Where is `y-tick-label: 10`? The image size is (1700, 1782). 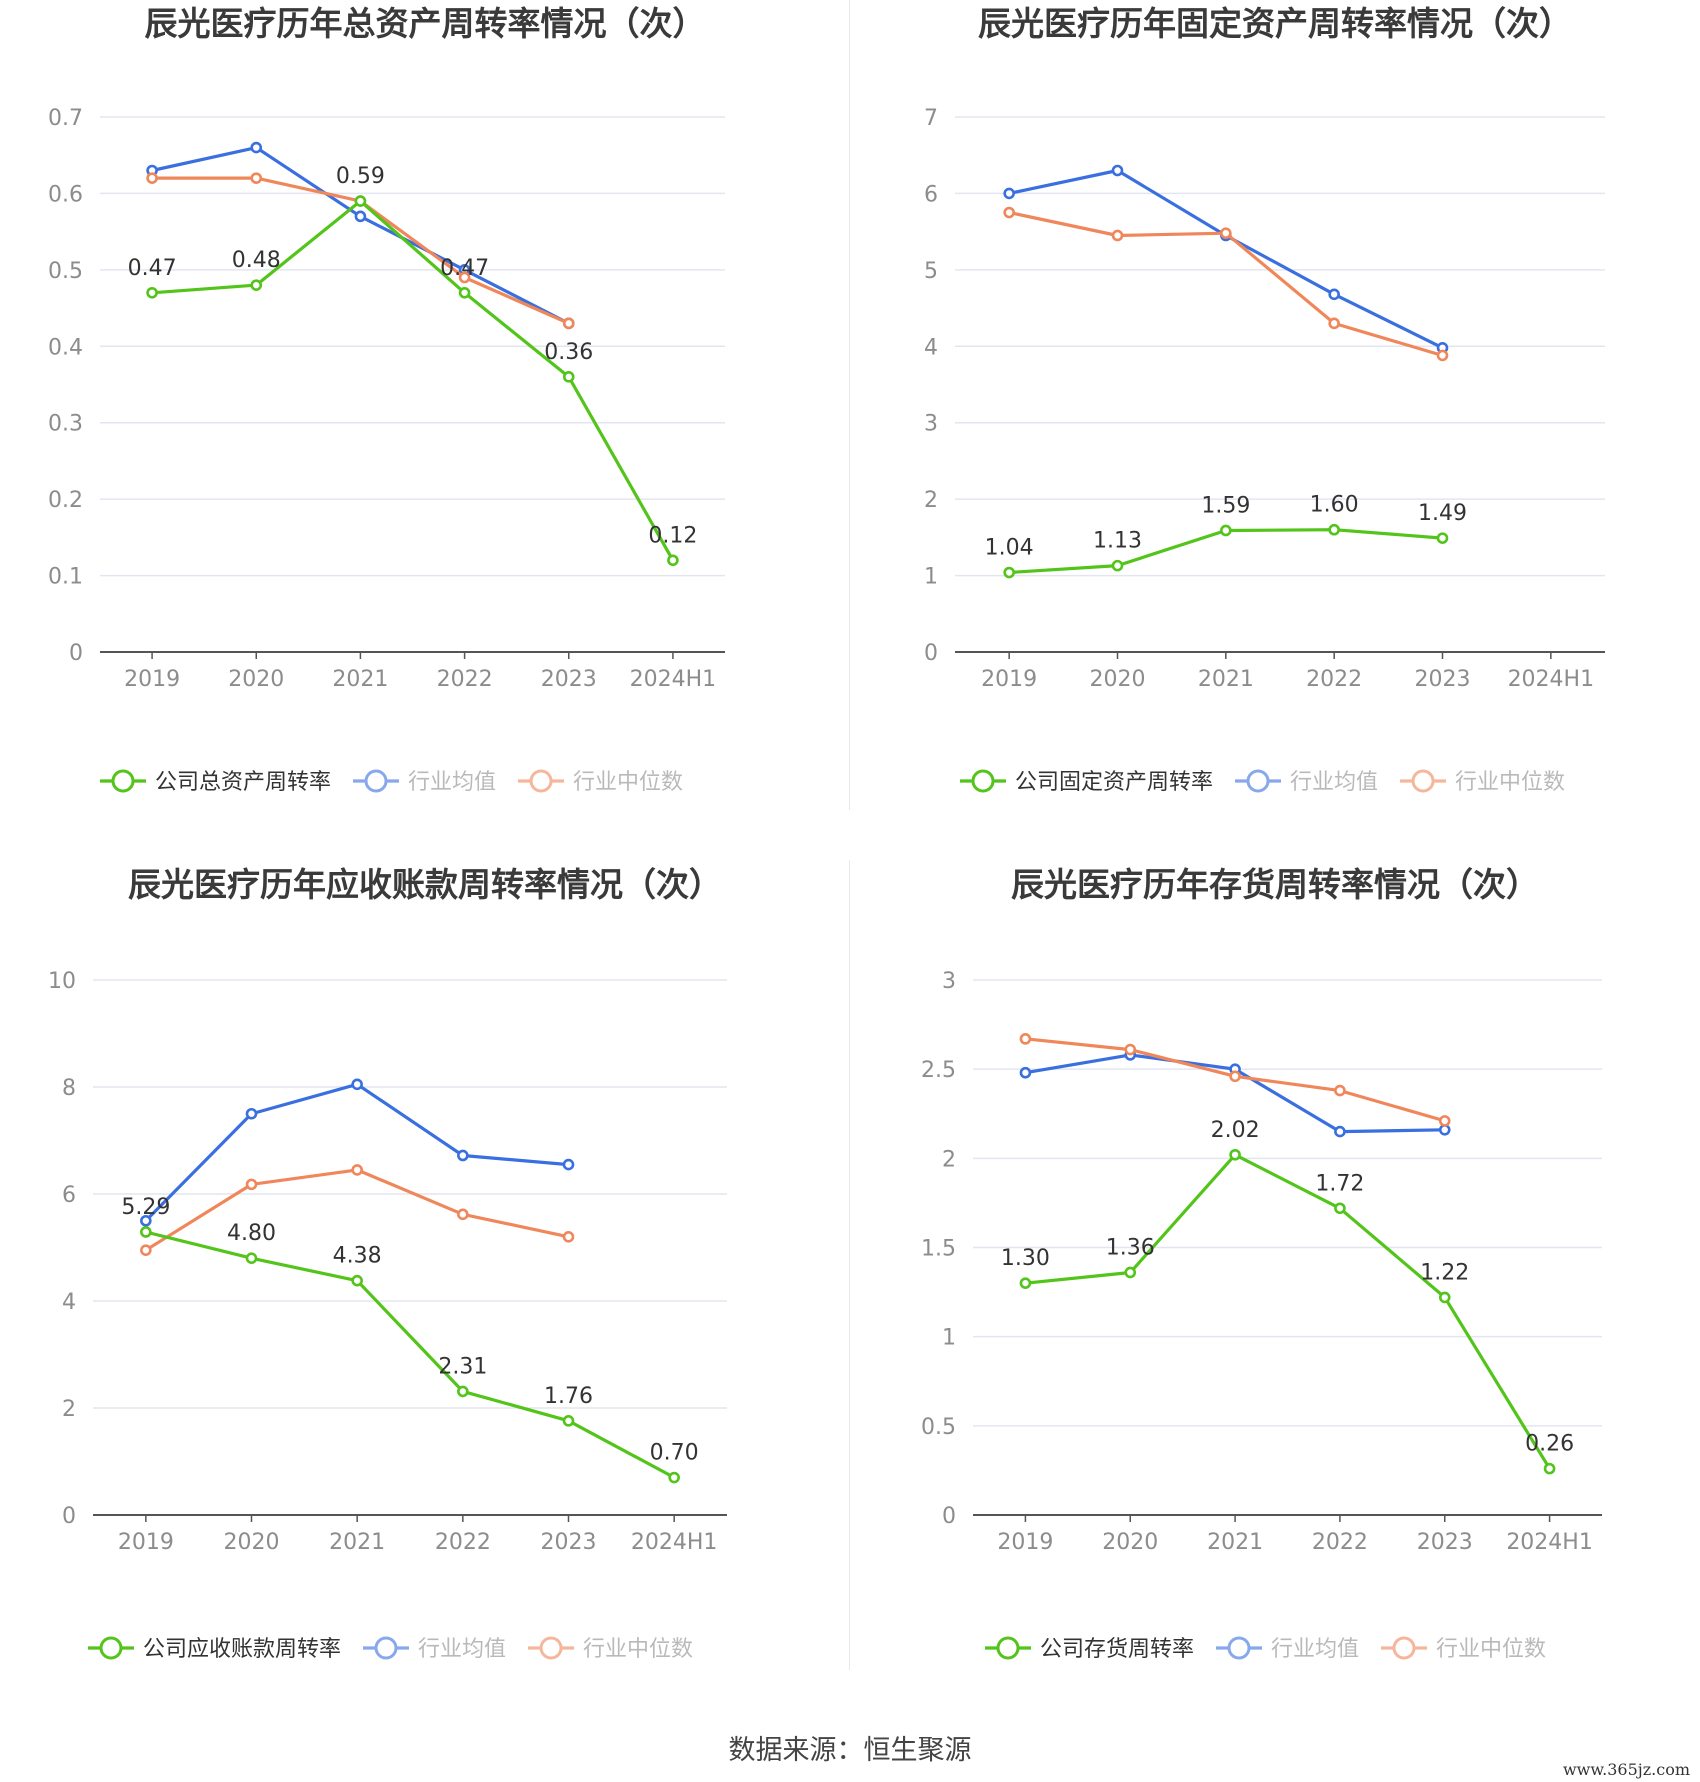
y-tick-label: 10 is located at coordinates (62, 981).